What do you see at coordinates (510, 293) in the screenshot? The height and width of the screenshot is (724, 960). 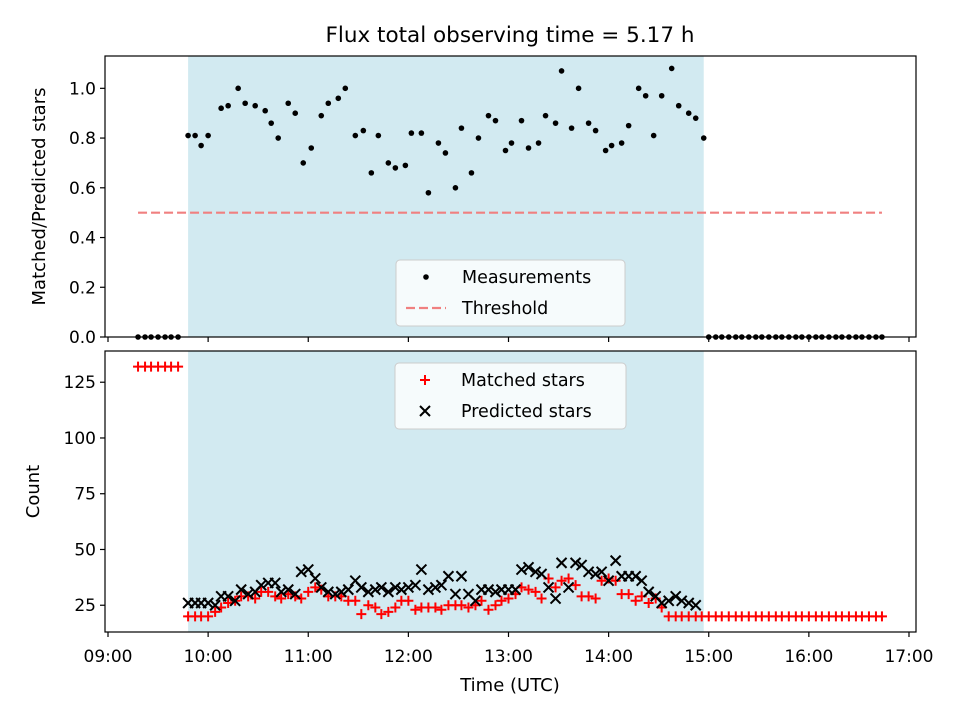 I see `legend: Measurements Threshold` at bounding box center [510, 293].